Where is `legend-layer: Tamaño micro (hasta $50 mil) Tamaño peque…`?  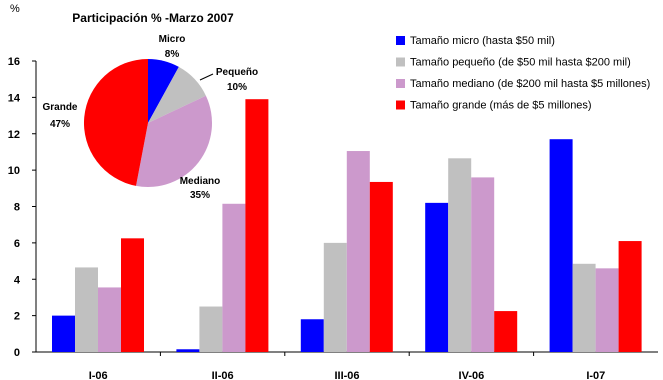 legend-layer: Tamaño micro (hasta $50 mil) Tamaño peque… is located at coordinates (523, 73).